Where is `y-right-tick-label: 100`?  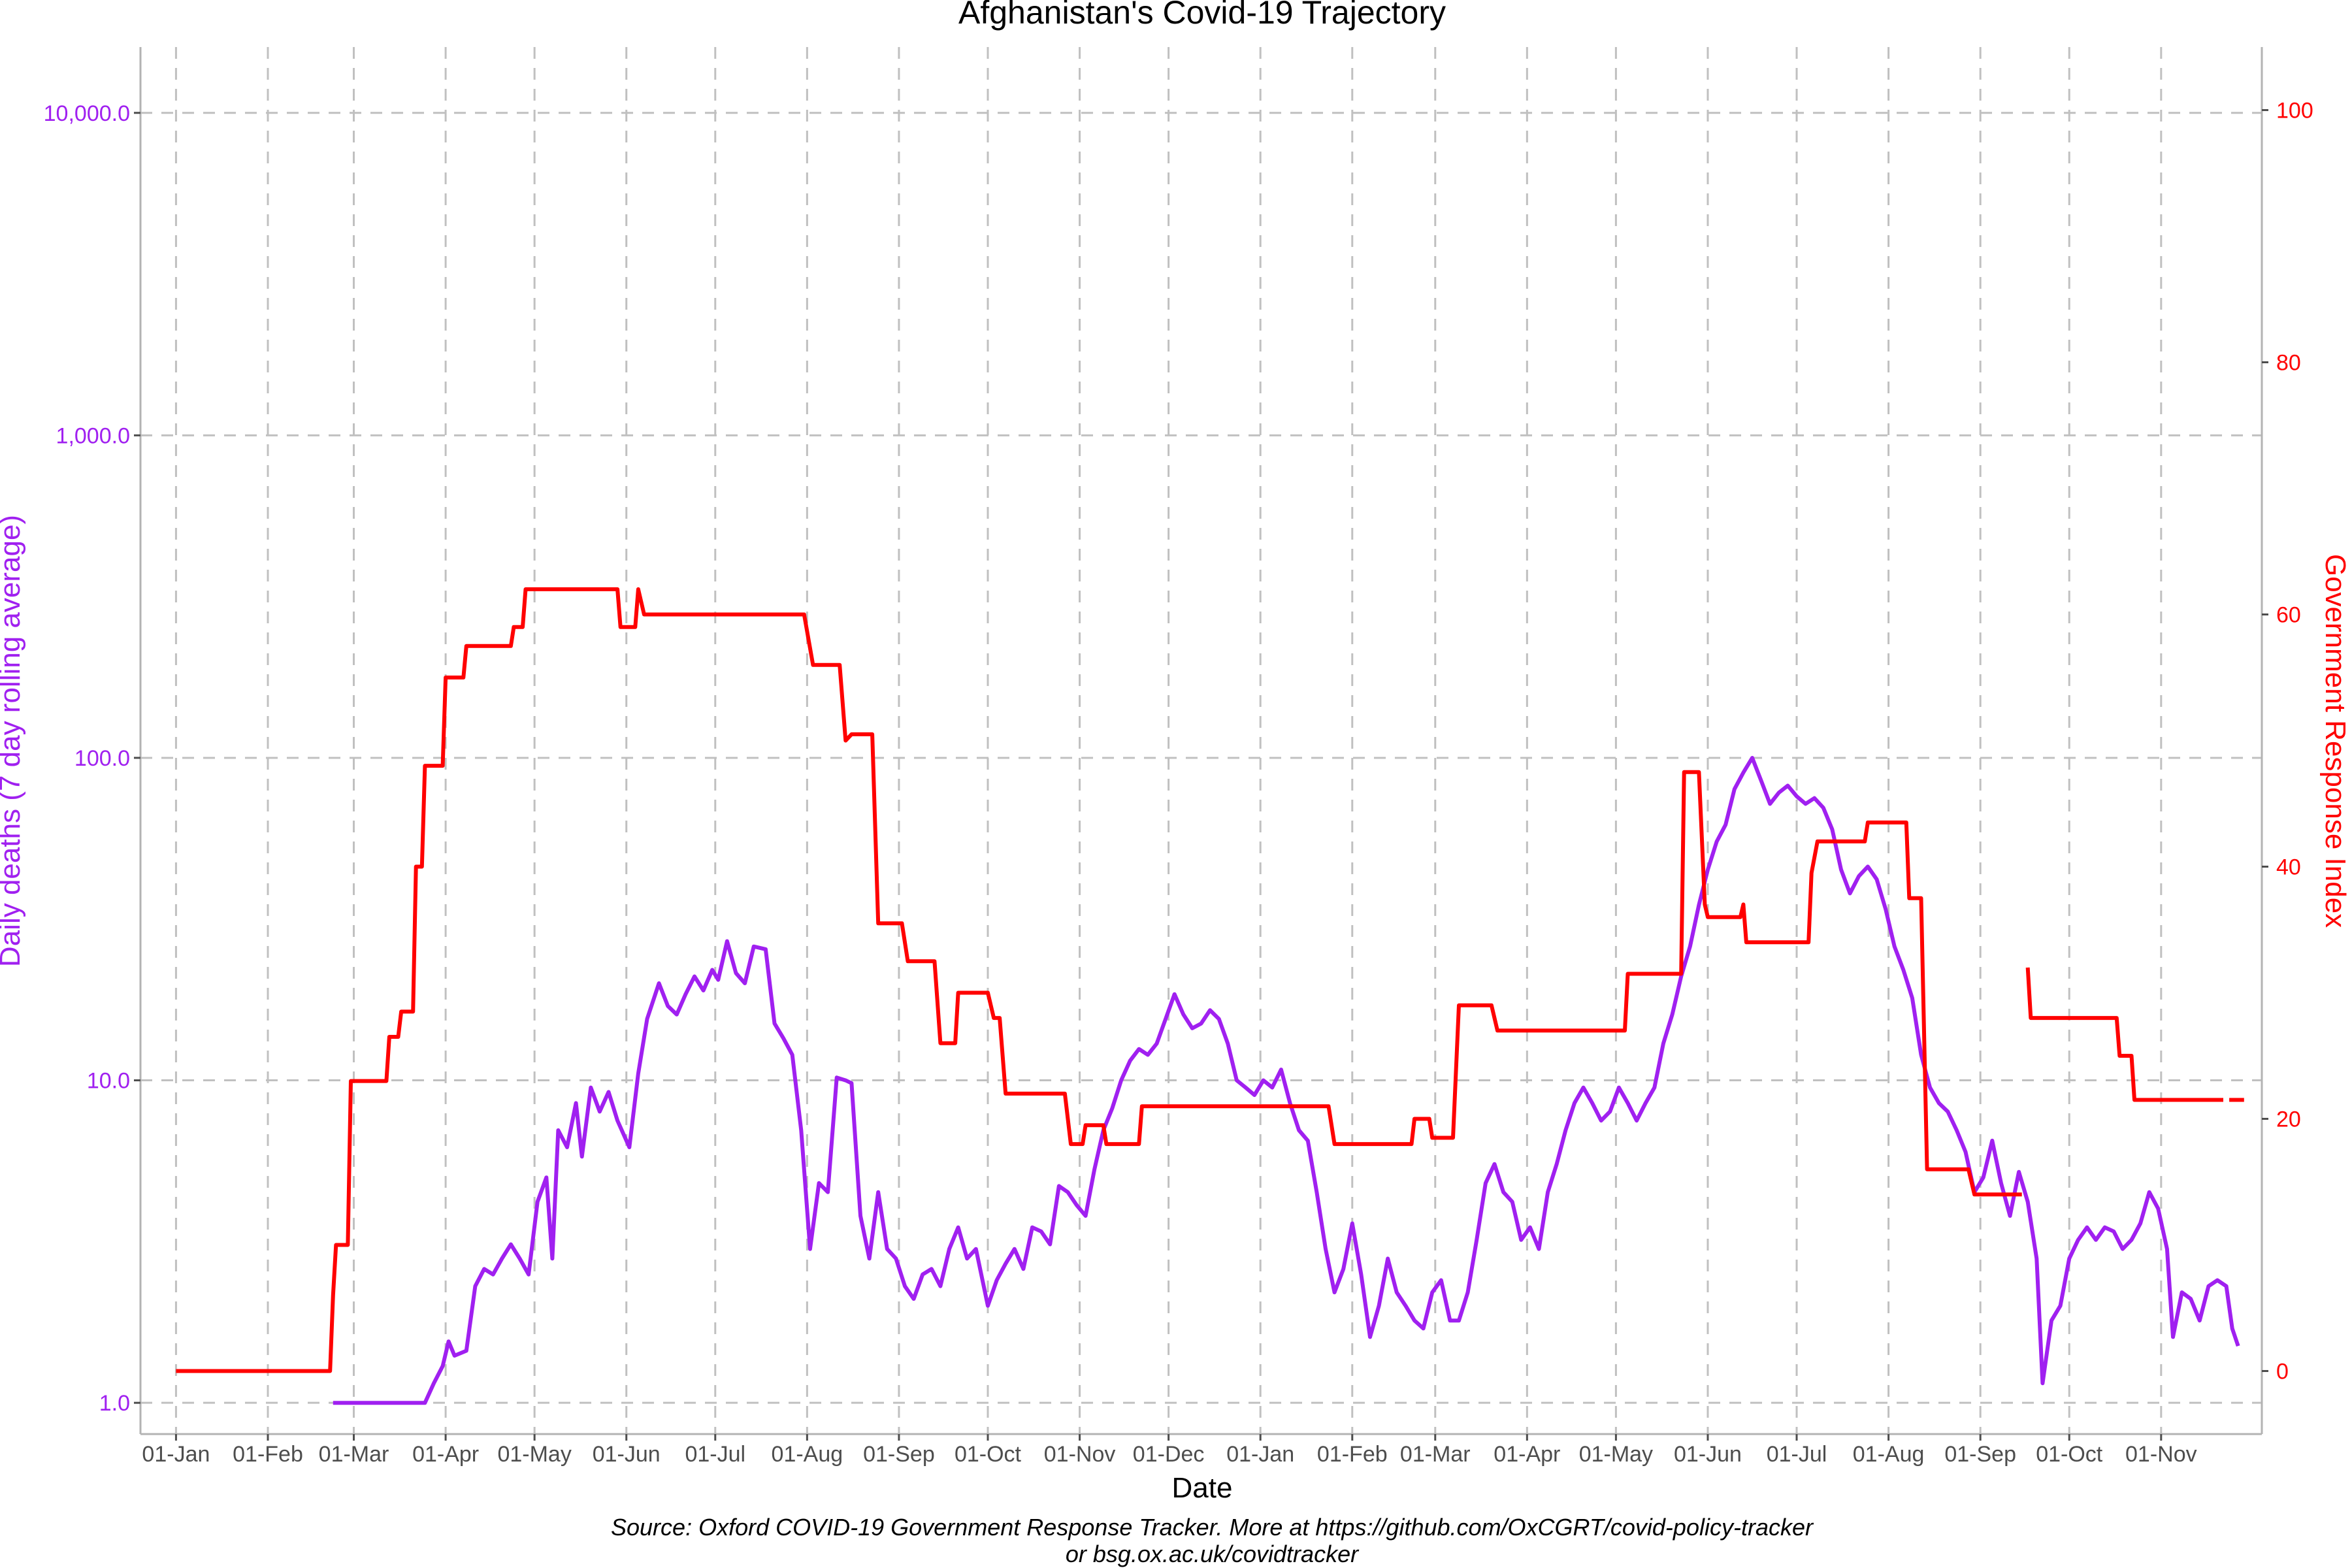
y-right-tick-label: 100 is located at coordinates (2294, 111).